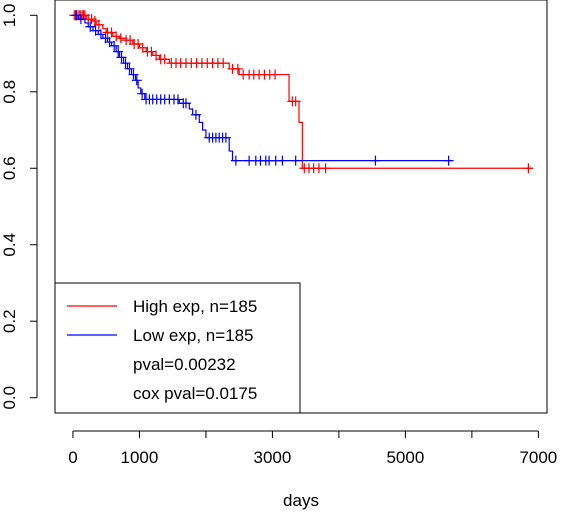 This screenshot has height=519, width=563. What do you see at coordinates (9, 168) in the screenshot?
I see `y-tick-label: 0.6` at bounding box center [9, 168].